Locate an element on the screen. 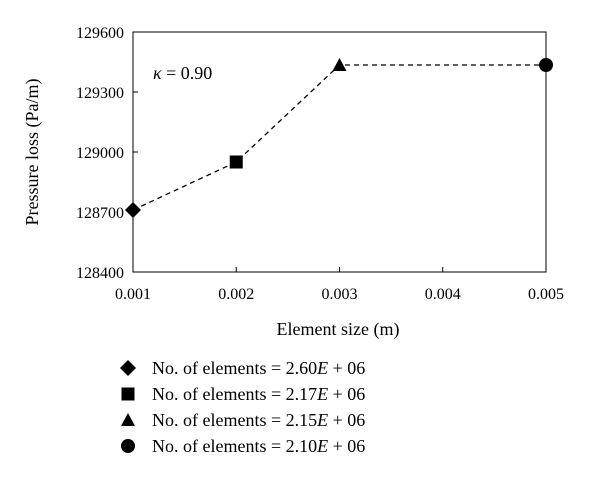  legend-marker-circle is located at coordinates (128, 446).